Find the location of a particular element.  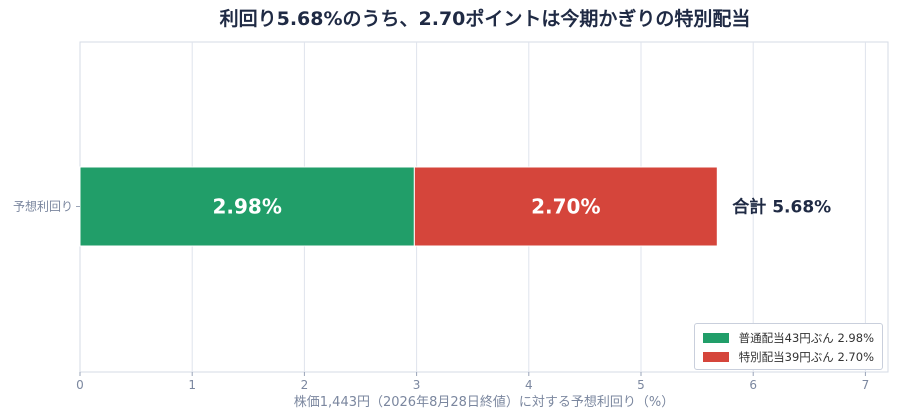

y-axis-categories: 予想利回り is located at coordinates (46, 206).